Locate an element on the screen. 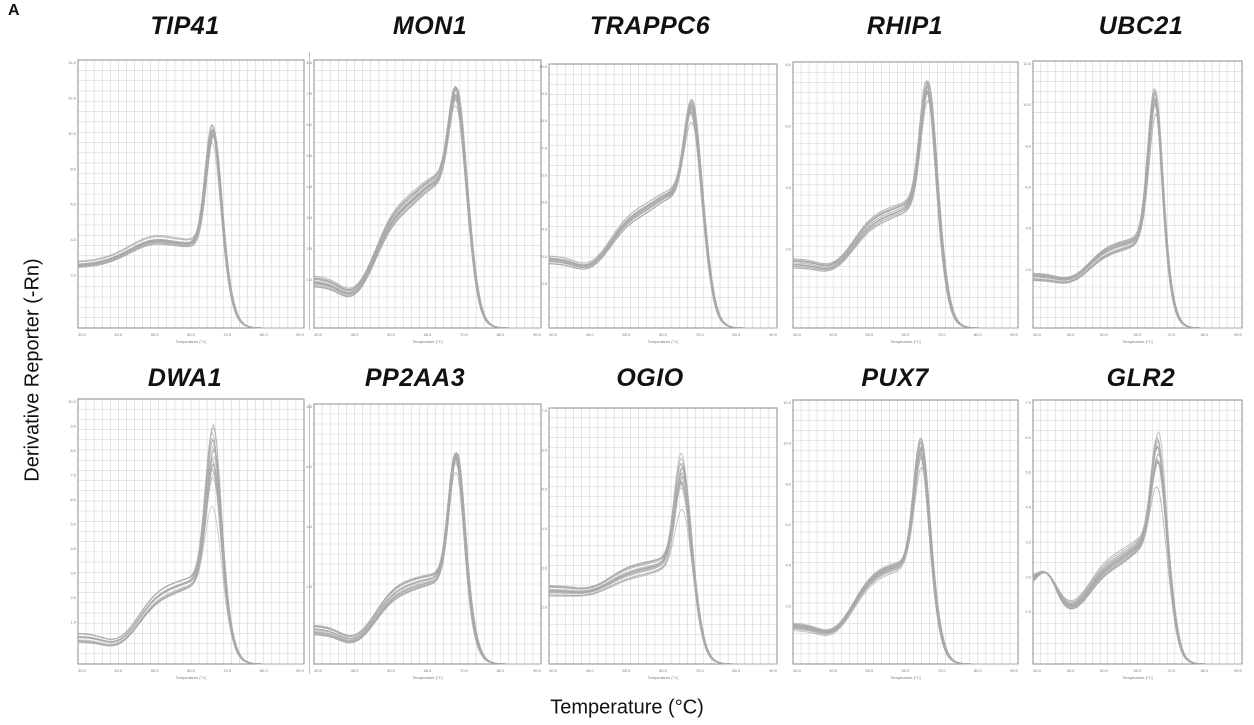  y-tick-label: 9.0 is located at coordinates (73, 426).